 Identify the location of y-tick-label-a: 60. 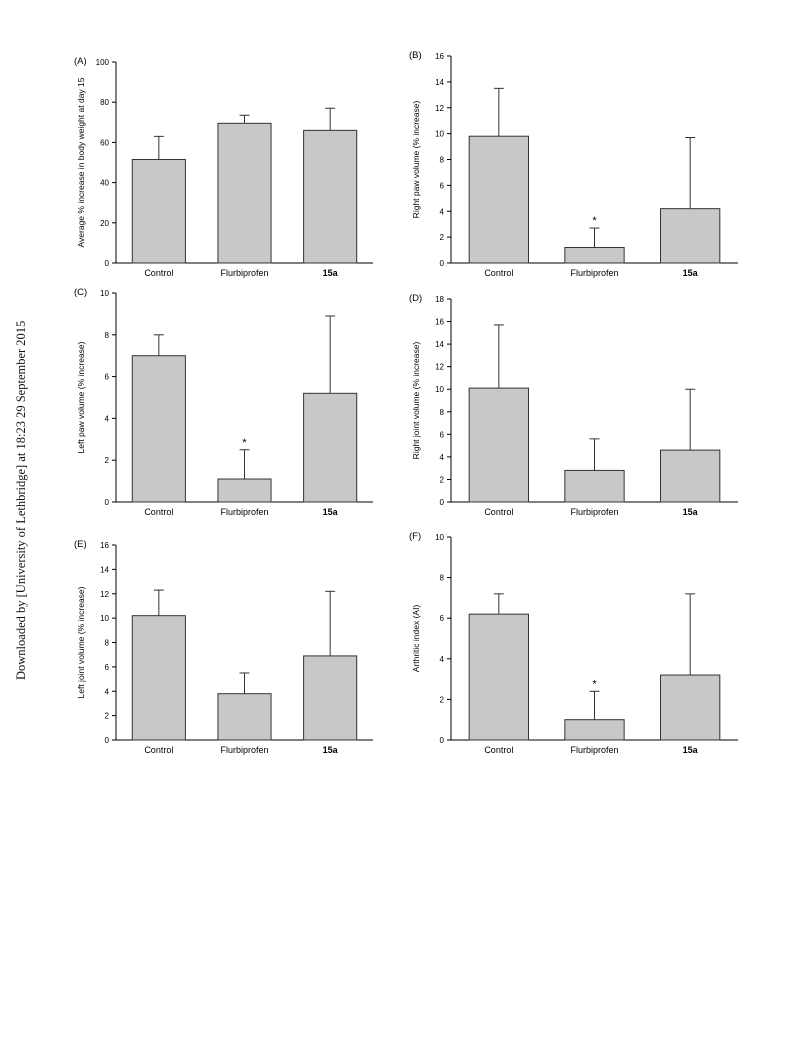
(104, 142).